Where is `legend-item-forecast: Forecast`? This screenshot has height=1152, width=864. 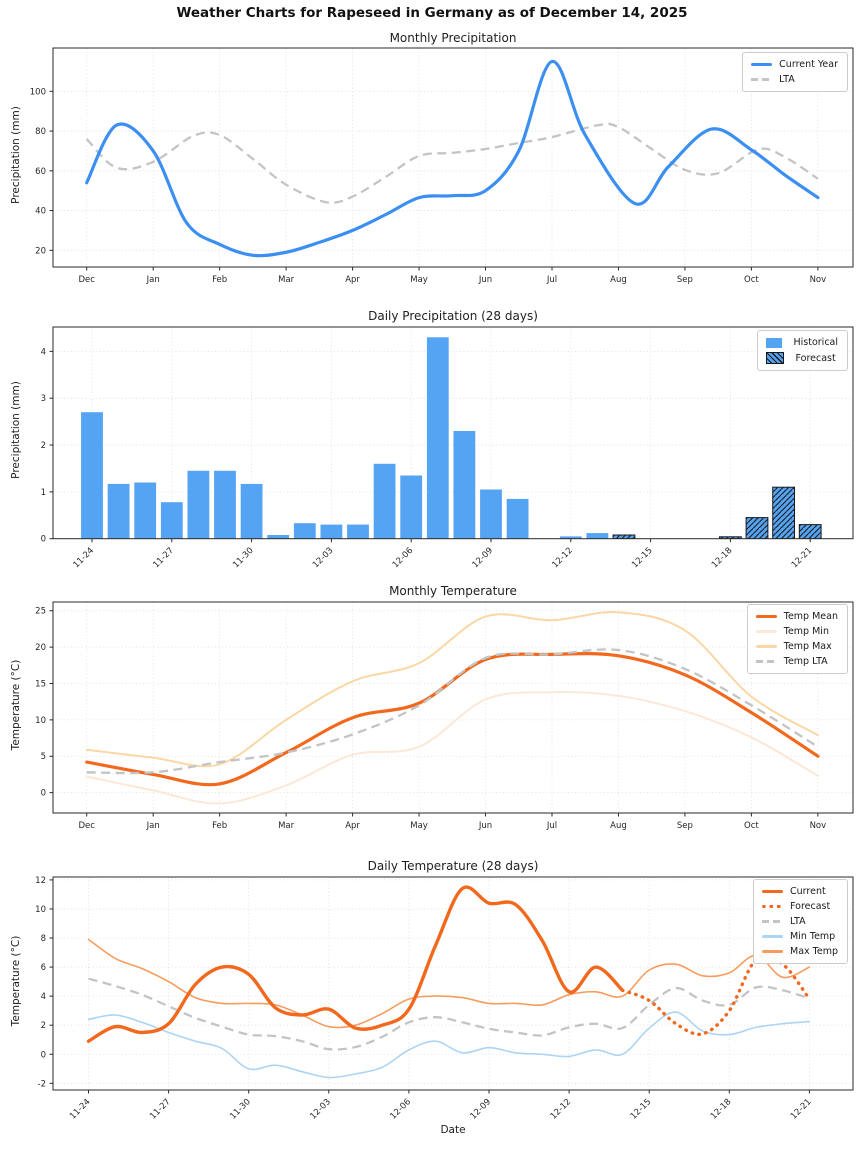 legend-item-forecast: Forecast is located at coordinates (800, 906).